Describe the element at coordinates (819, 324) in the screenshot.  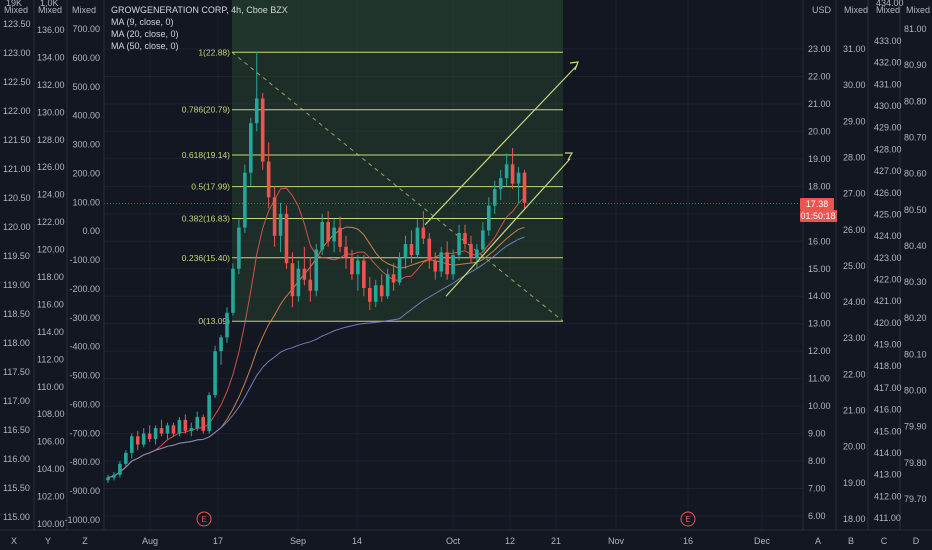
I see `axis-r1-tick-label: 13.00` at that location.